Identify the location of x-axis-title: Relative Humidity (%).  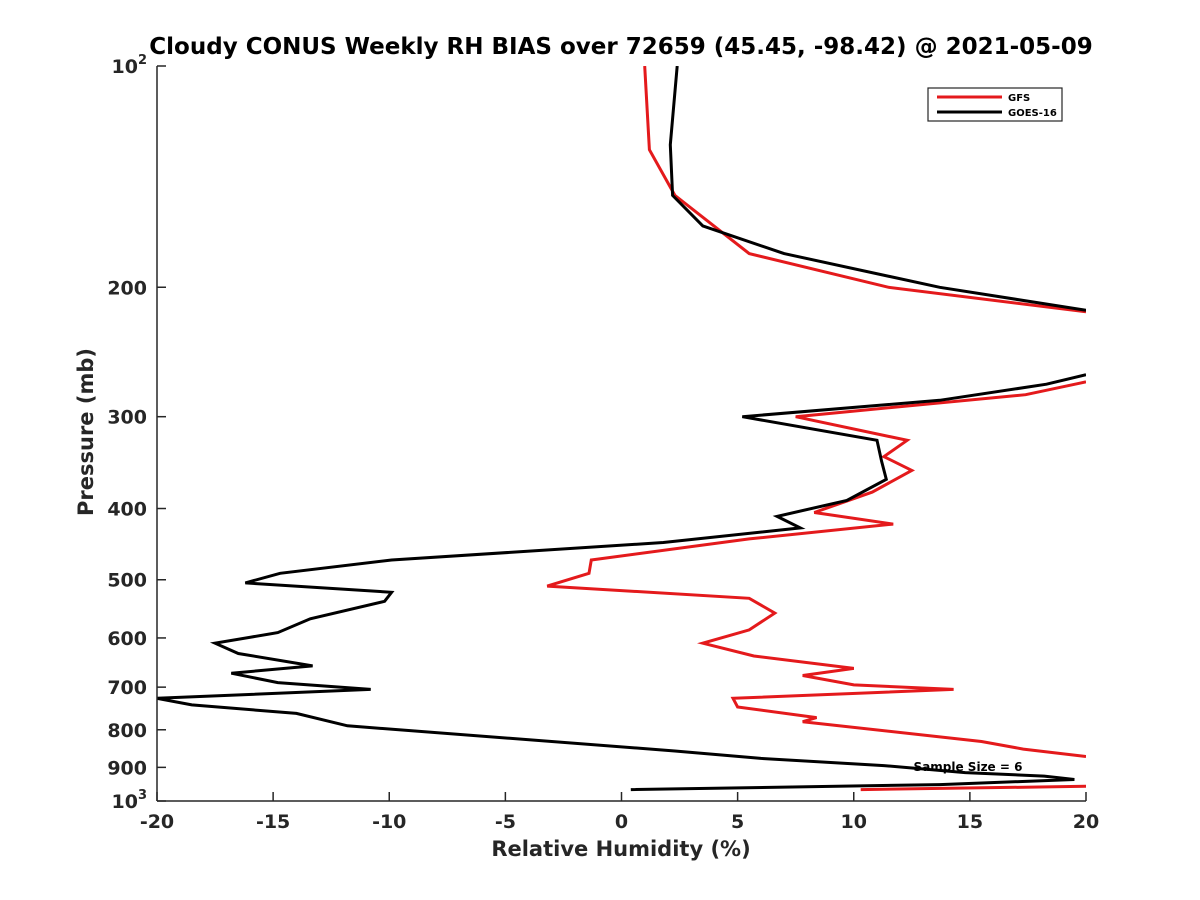
(620, 849).